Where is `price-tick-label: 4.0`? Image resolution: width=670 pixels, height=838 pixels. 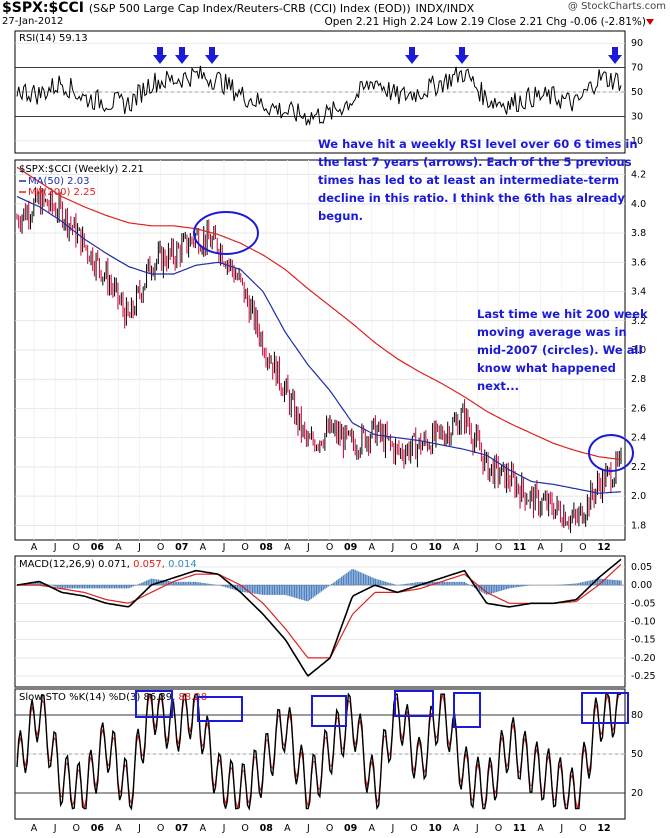 price-tick-label: 4.0 is located at coordinates (638, 204).